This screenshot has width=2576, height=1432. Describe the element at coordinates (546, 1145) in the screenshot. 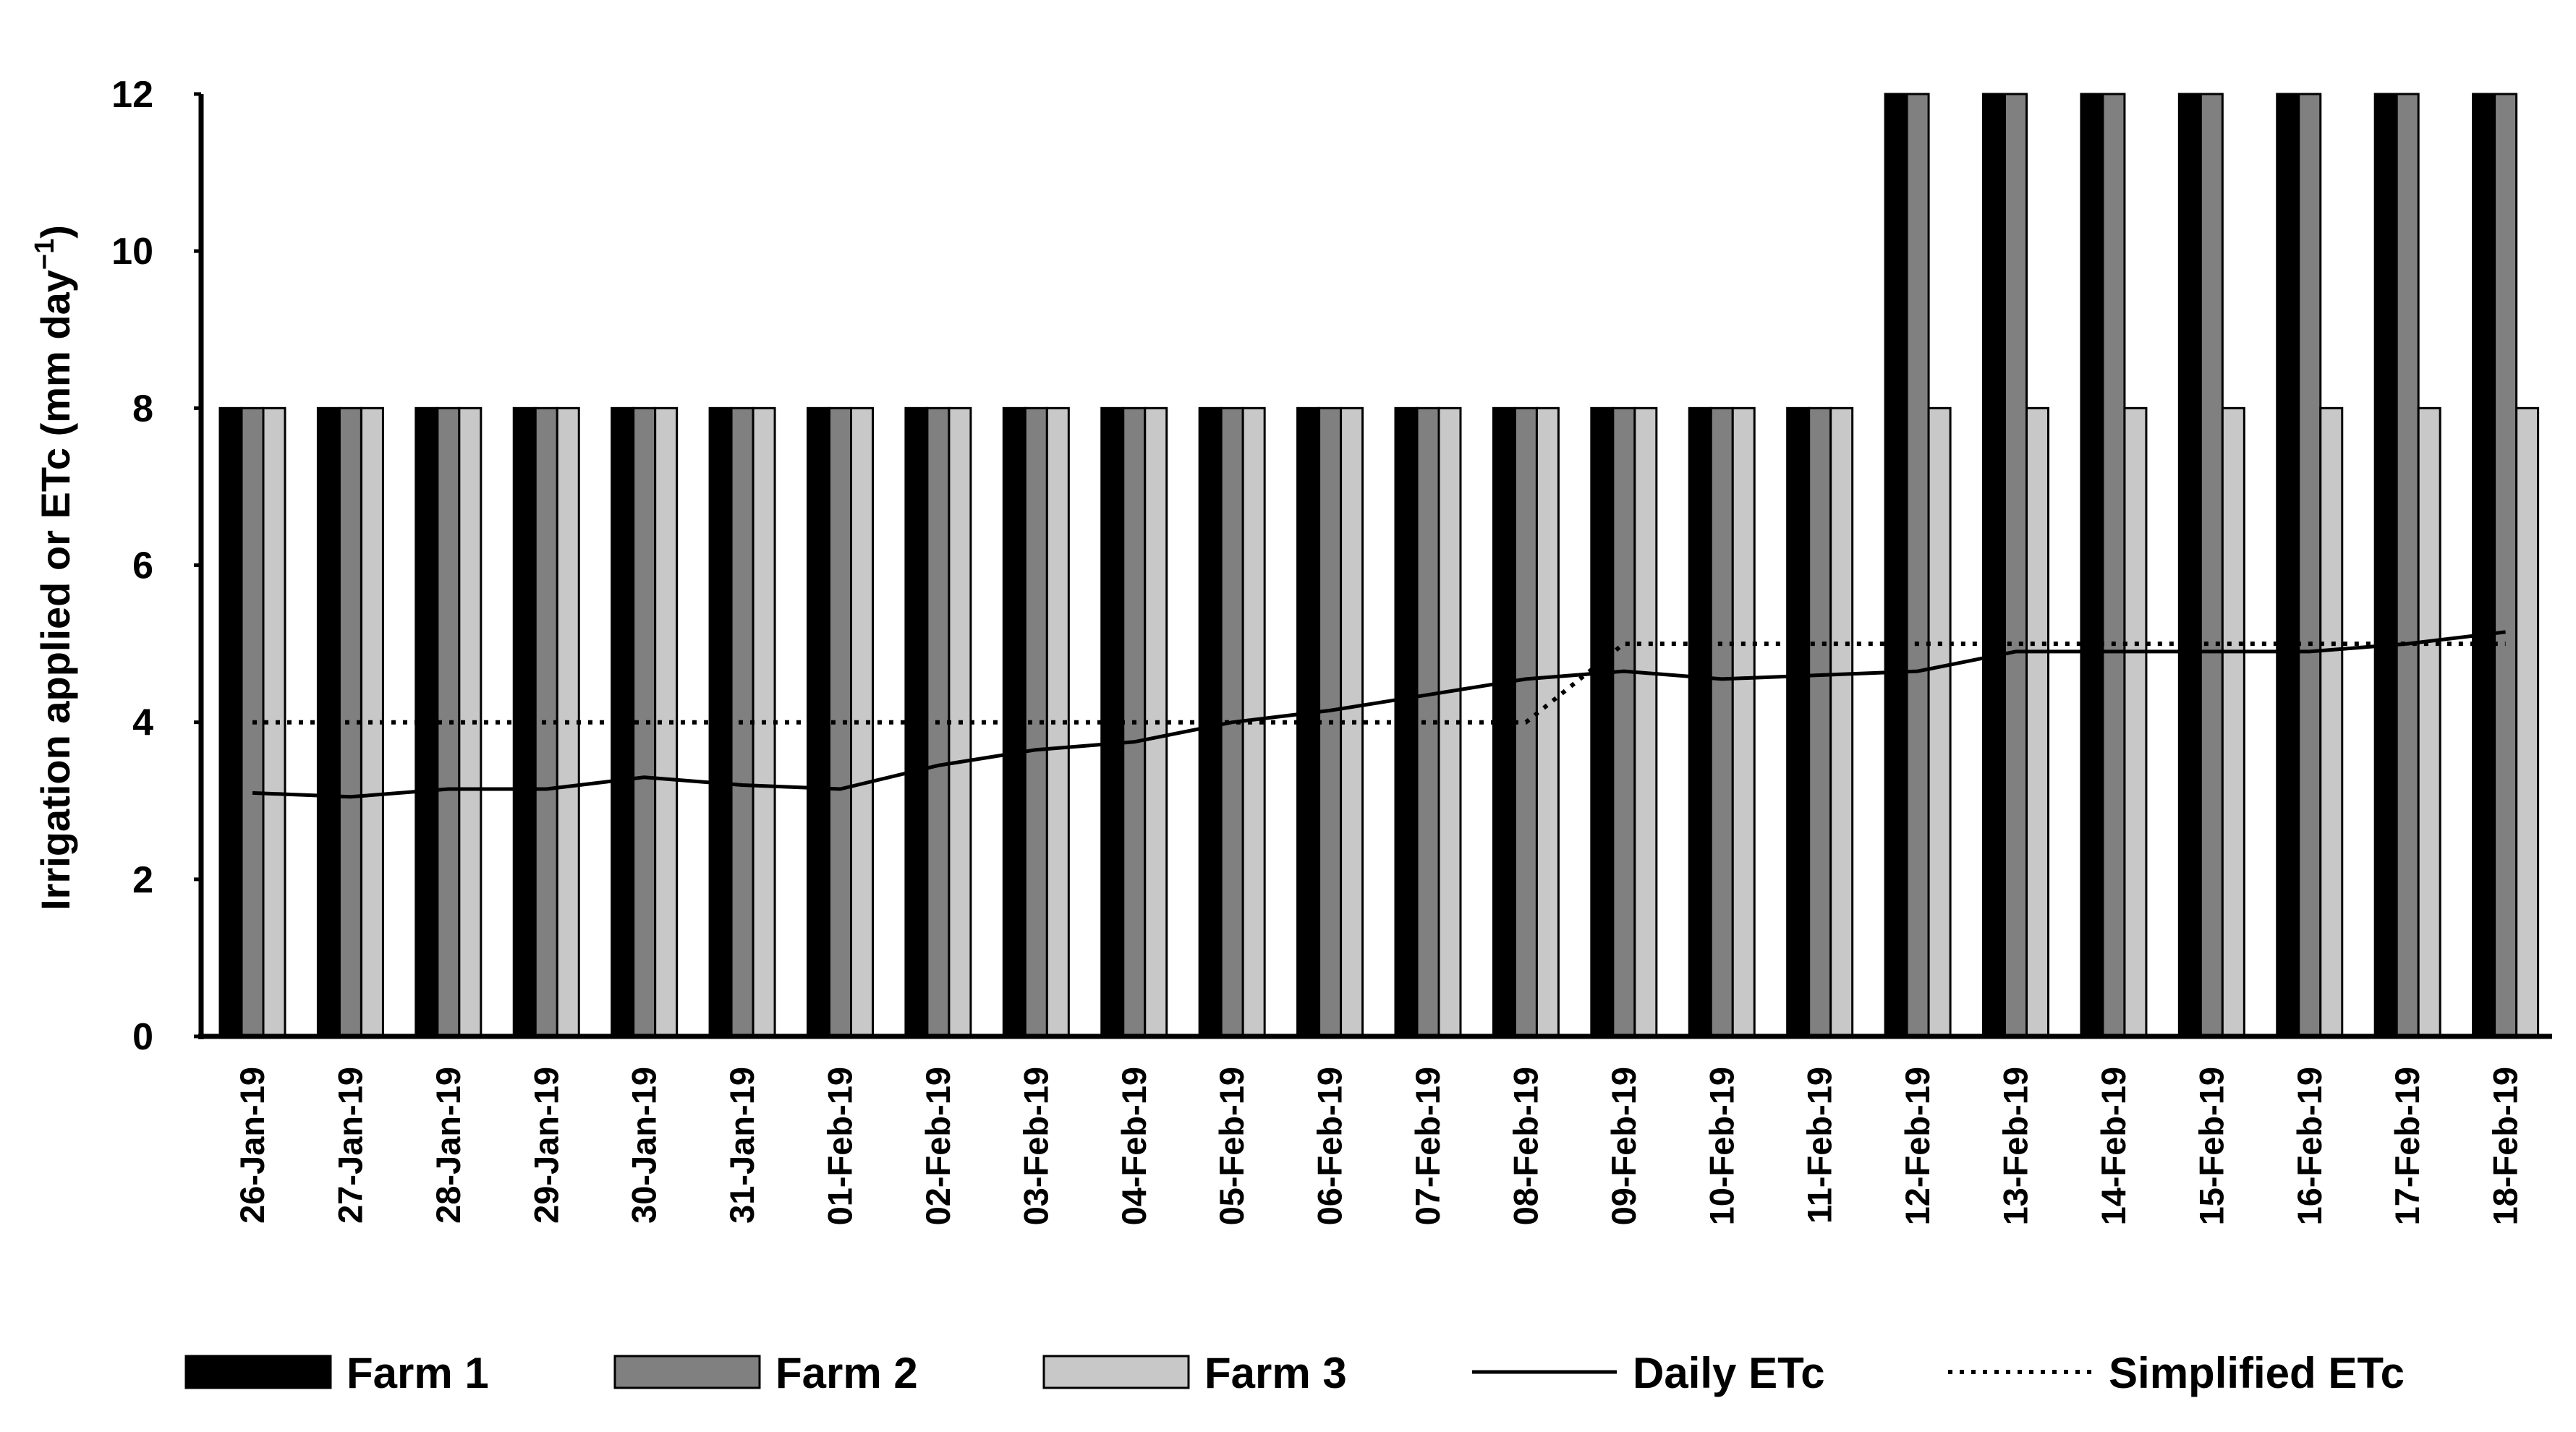

I see `x-tick-label-4: 29-Jan-19` at that location.